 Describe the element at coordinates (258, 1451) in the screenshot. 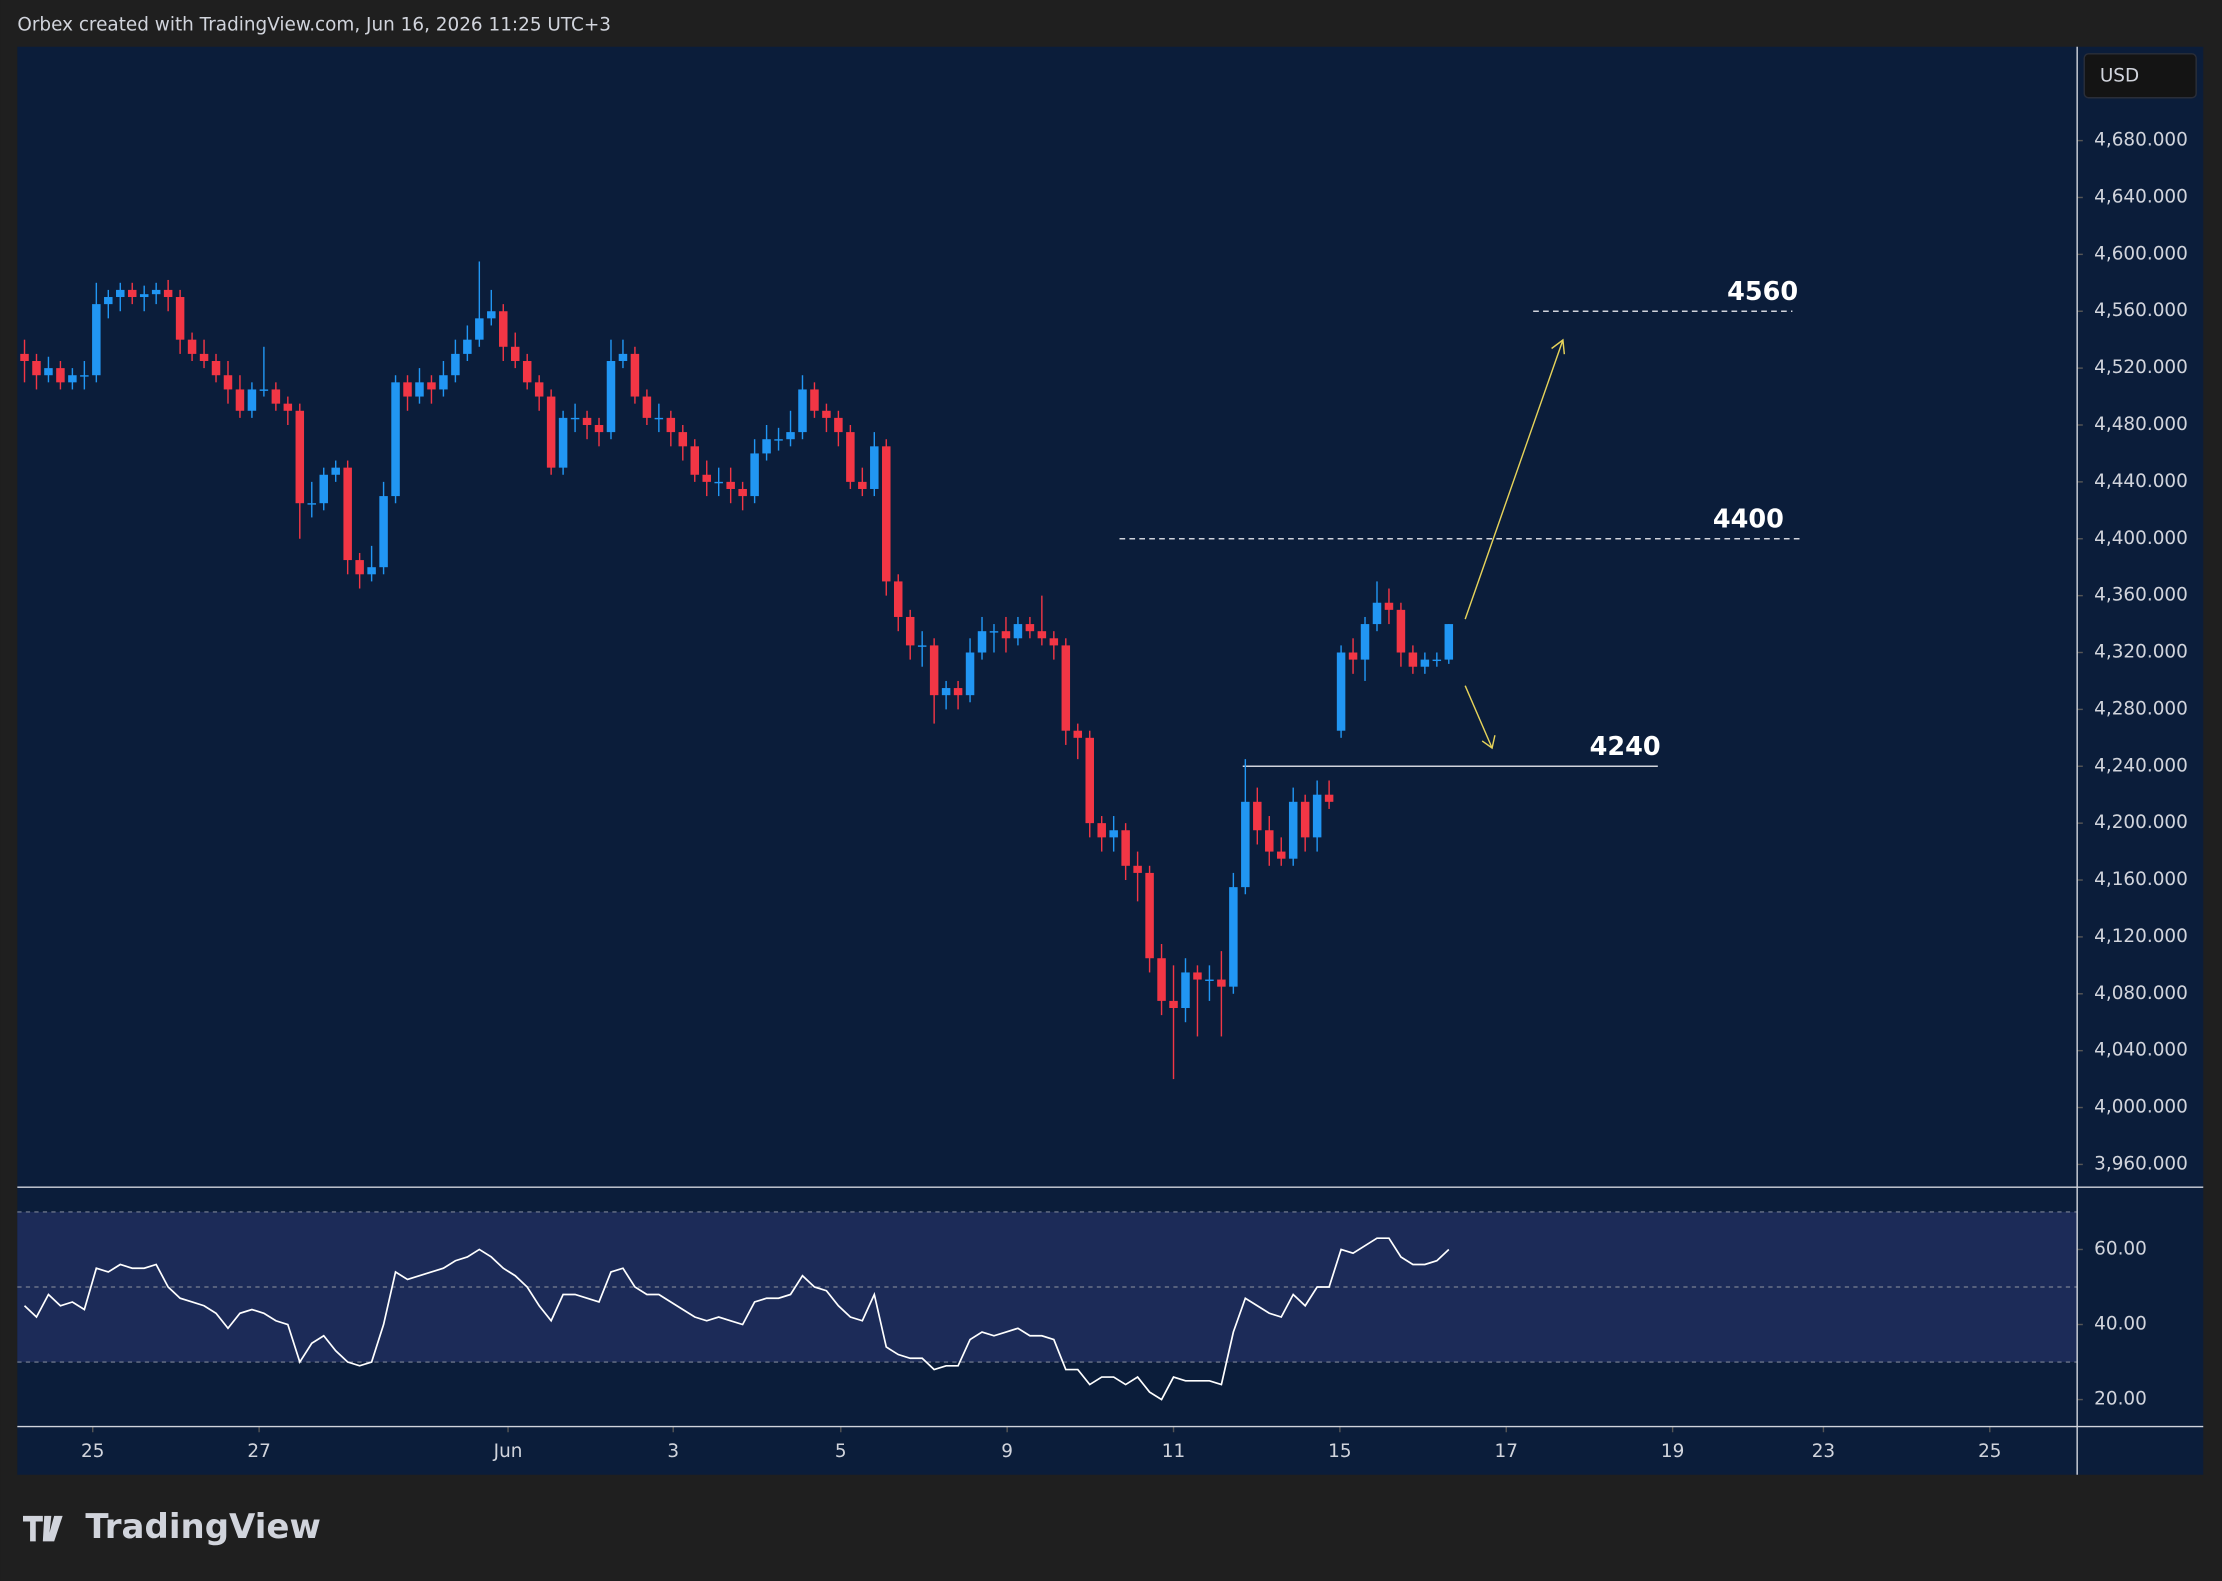

I see `x-tick-label: 27` at that location.